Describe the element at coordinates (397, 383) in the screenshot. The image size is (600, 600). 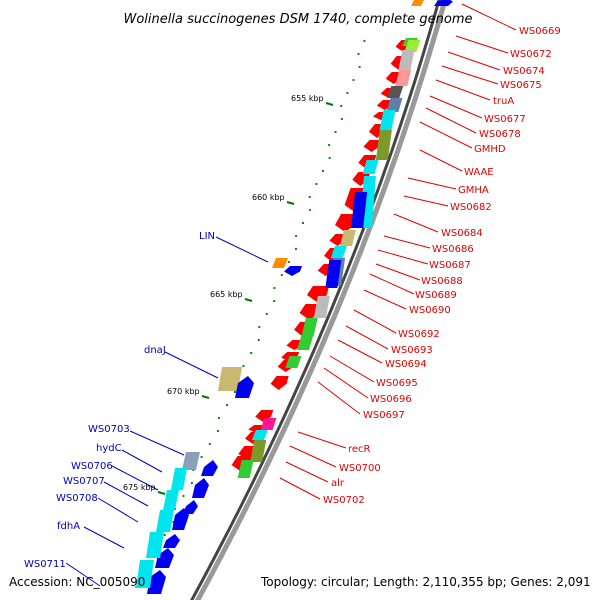
I see `gene-label: WS0695` at that location.